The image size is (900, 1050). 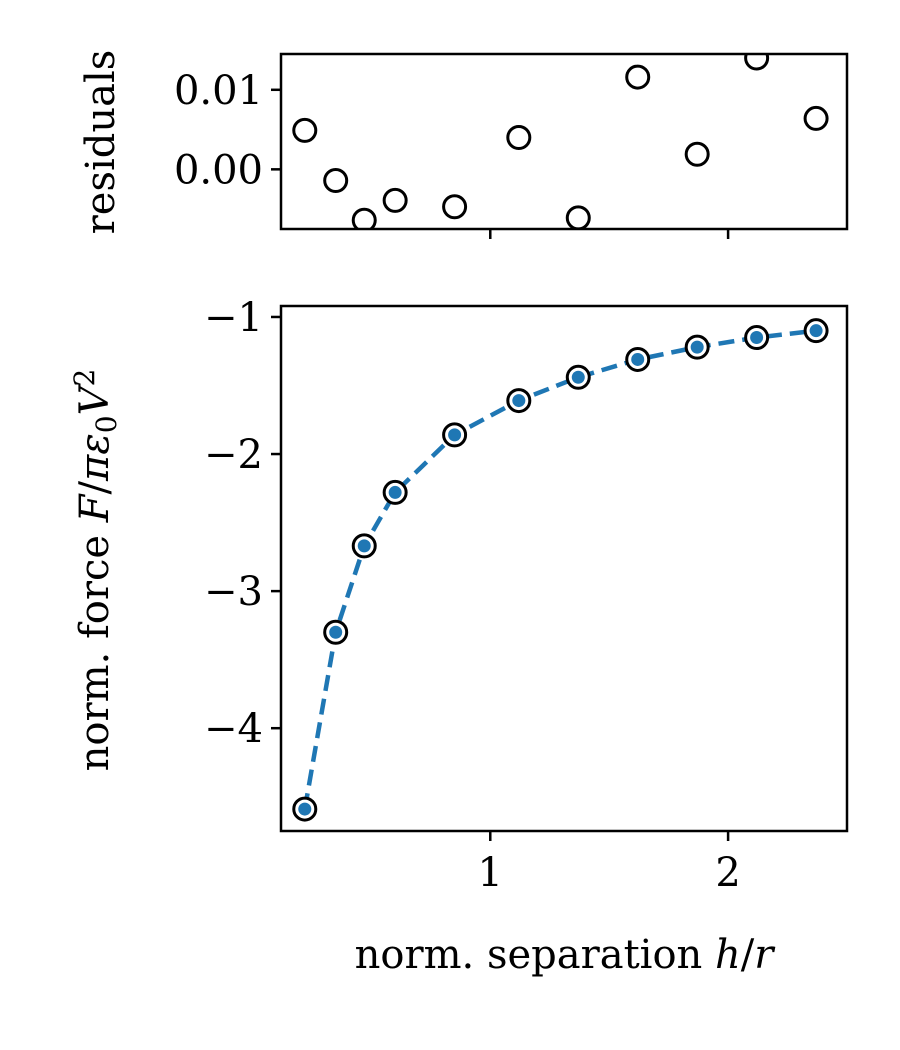 What do you see at coordinates (535, 955) in the screenshot?
I see `x-axis-label-text: norm. separation` at bounding box center [535, 955].